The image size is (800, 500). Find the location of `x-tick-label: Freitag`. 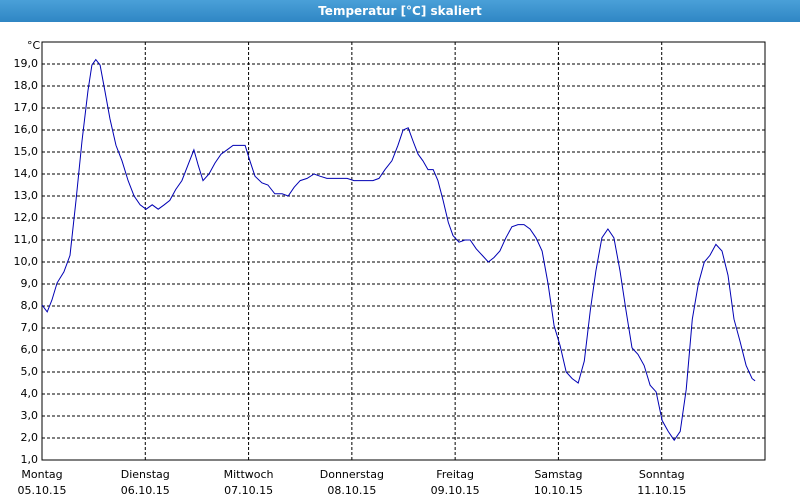

x-tick-label: Freitag is located at coordinates (455, 474).